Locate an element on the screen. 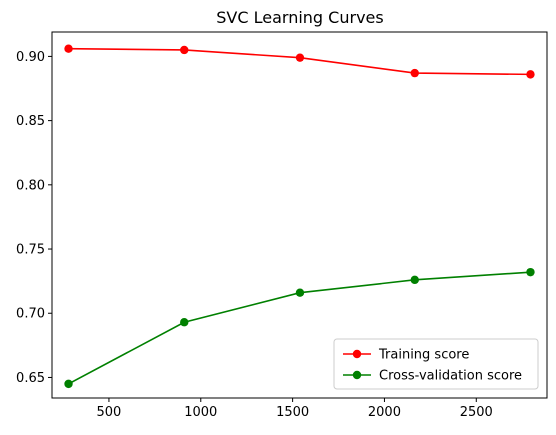 The height and width of the screenshot is (435, 556). chart-title: SVC Learning Curves is located at coordinates (299, 17).